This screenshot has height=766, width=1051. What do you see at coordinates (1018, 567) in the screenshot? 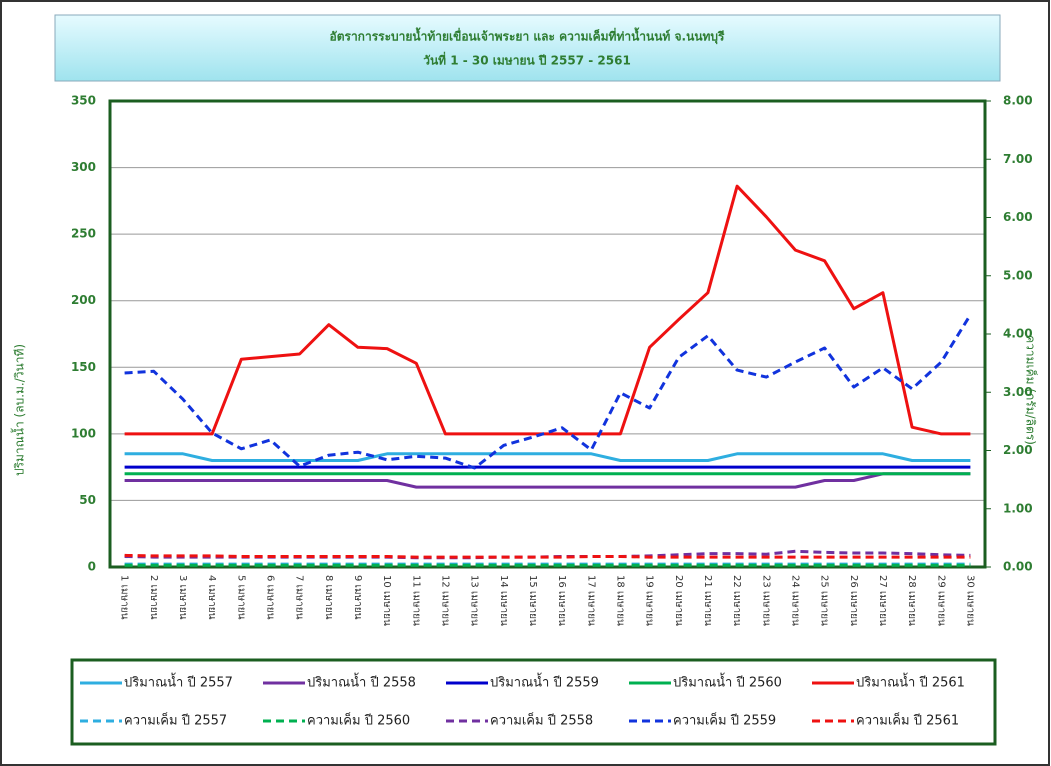
I see `y2-tick-label: 0.00` at bounding box center [1018, 567].